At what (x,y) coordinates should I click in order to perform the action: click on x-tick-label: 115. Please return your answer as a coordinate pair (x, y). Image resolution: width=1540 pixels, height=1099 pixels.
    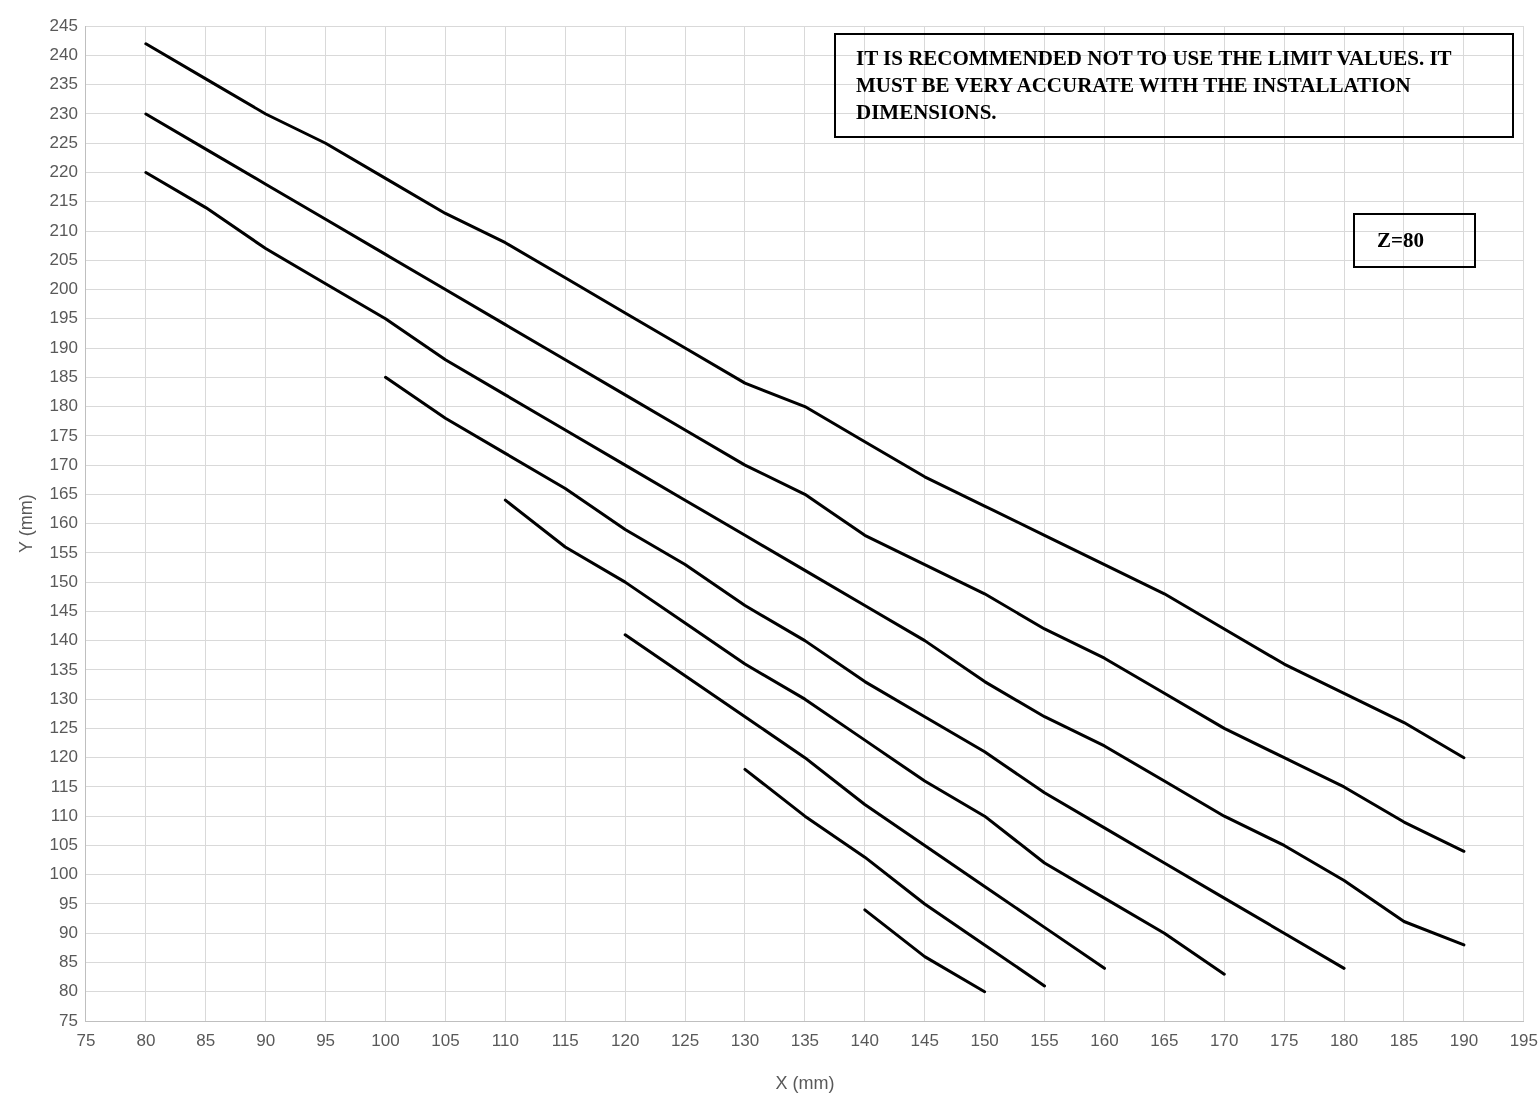
    Looking at the image, I should click on (565, 1040).